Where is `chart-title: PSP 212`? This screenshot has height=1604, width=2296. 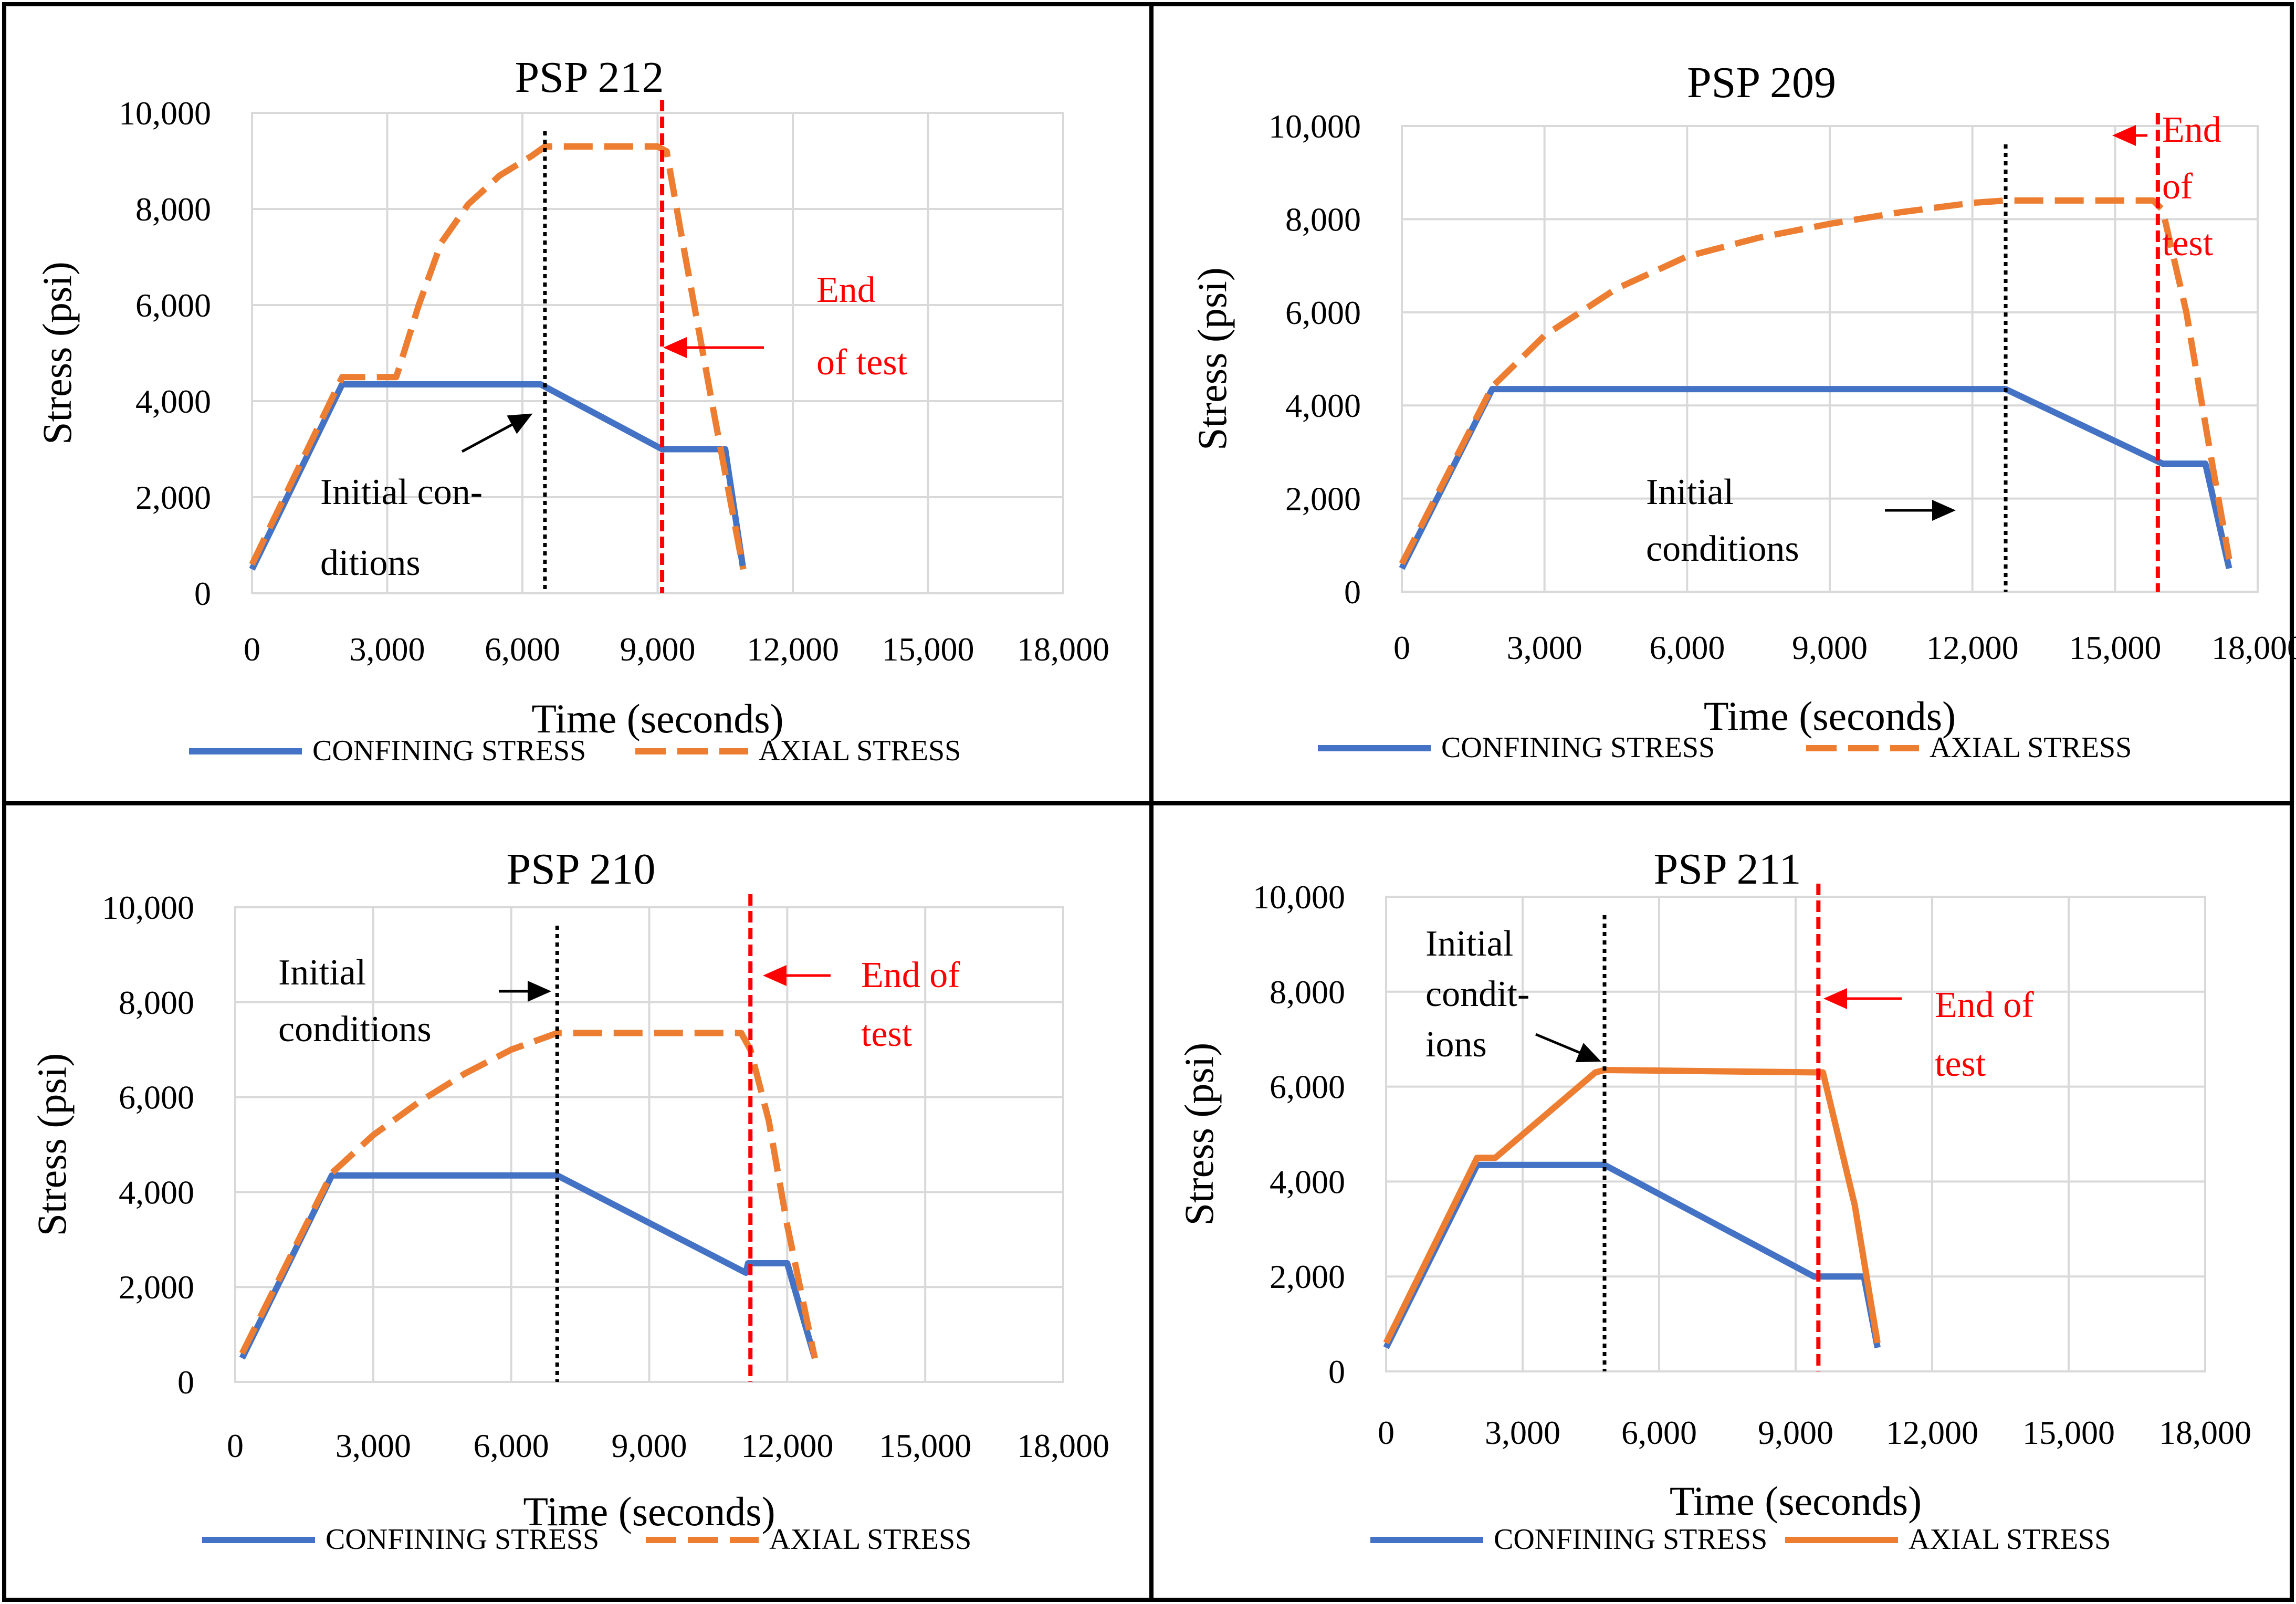
chart-title: PSP 212 is located at coordinates (590, 77).